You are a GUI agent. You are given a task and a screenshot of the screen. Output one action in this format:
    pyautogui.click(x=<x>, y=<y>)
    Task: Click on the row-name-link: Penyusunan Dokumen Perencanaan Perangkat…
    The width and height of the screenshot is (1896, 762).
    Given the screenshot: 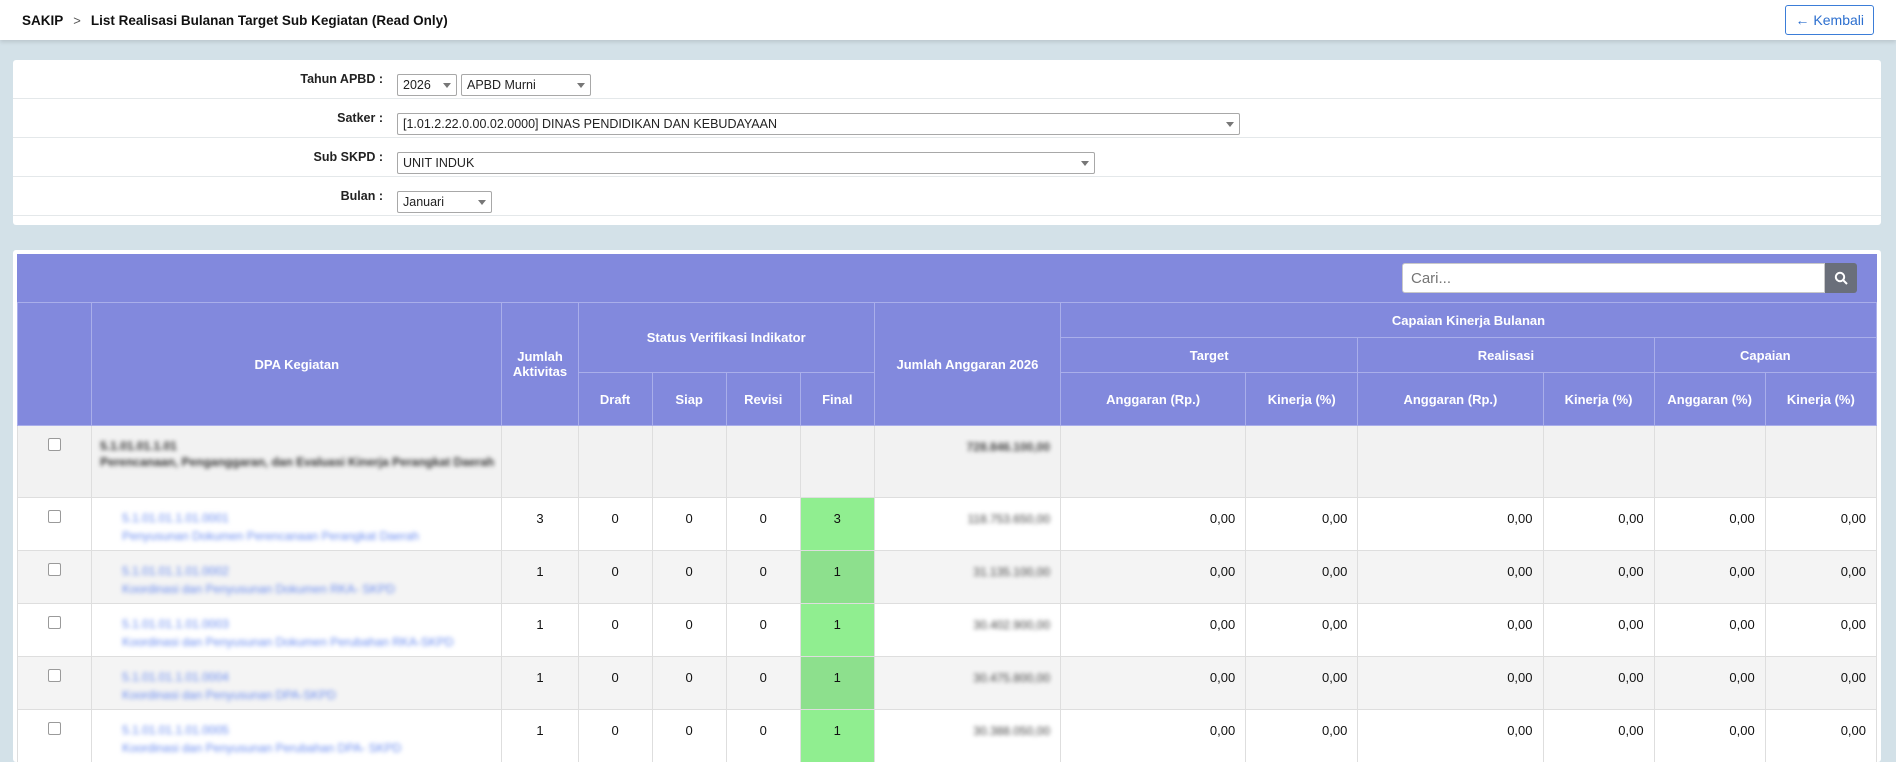 What is the action you would take?
    pyautogui.click(x=270, y=536)
    